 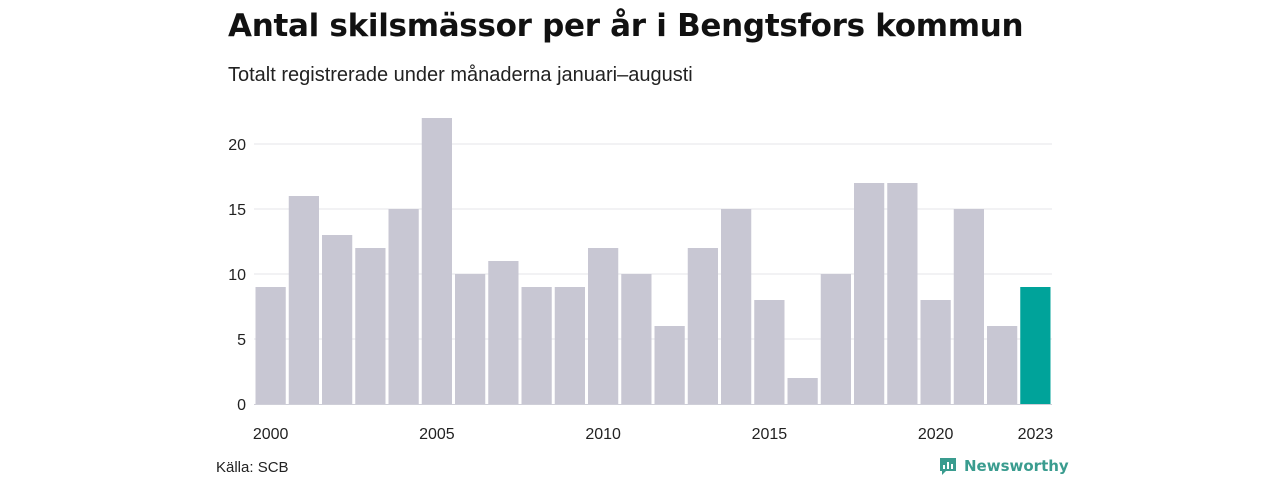 I want to click on y-tick-label: 10, so click(x=237, y=275).